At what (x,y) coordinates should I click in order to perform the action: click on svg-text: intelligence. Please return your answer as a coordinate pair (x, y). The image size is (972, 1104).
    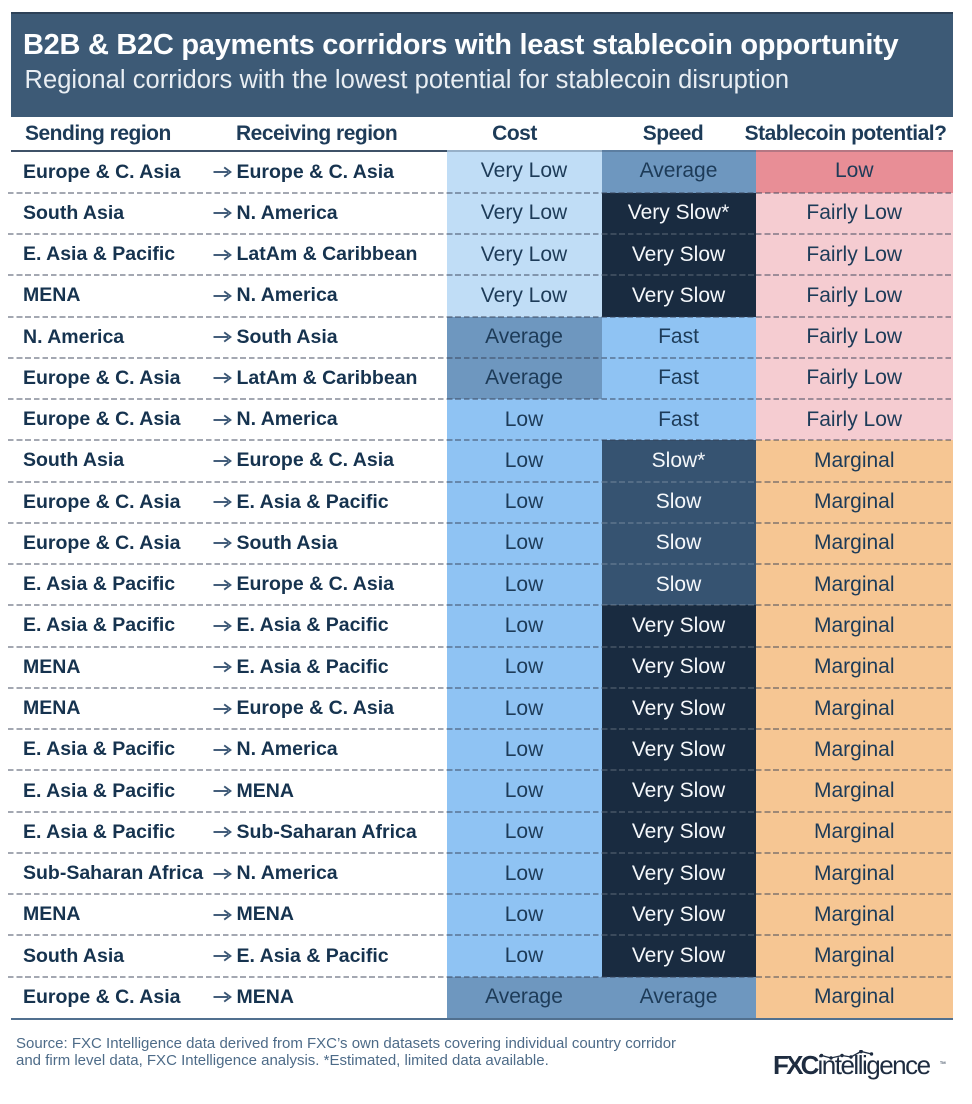
    Looking at the image, I should click on (874, 1065).